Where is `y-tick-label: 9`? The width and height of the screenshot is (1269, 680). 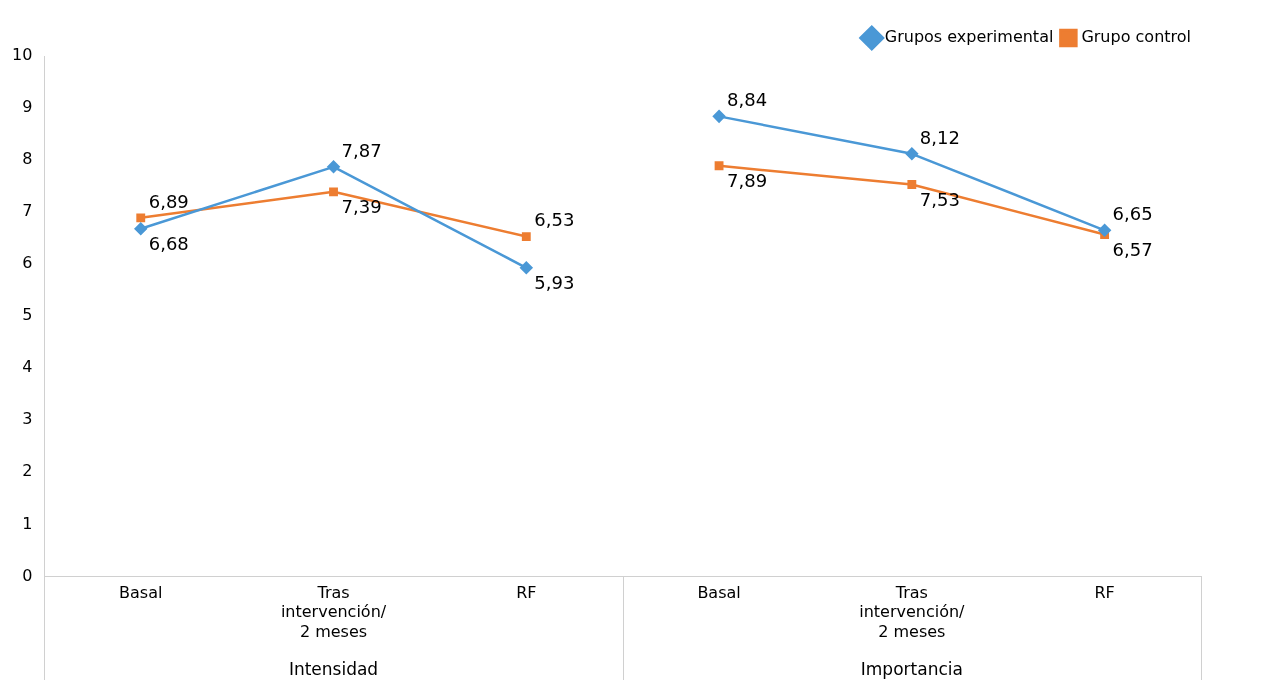
y-tick-label: 9 is located at coordinates (27, 107).